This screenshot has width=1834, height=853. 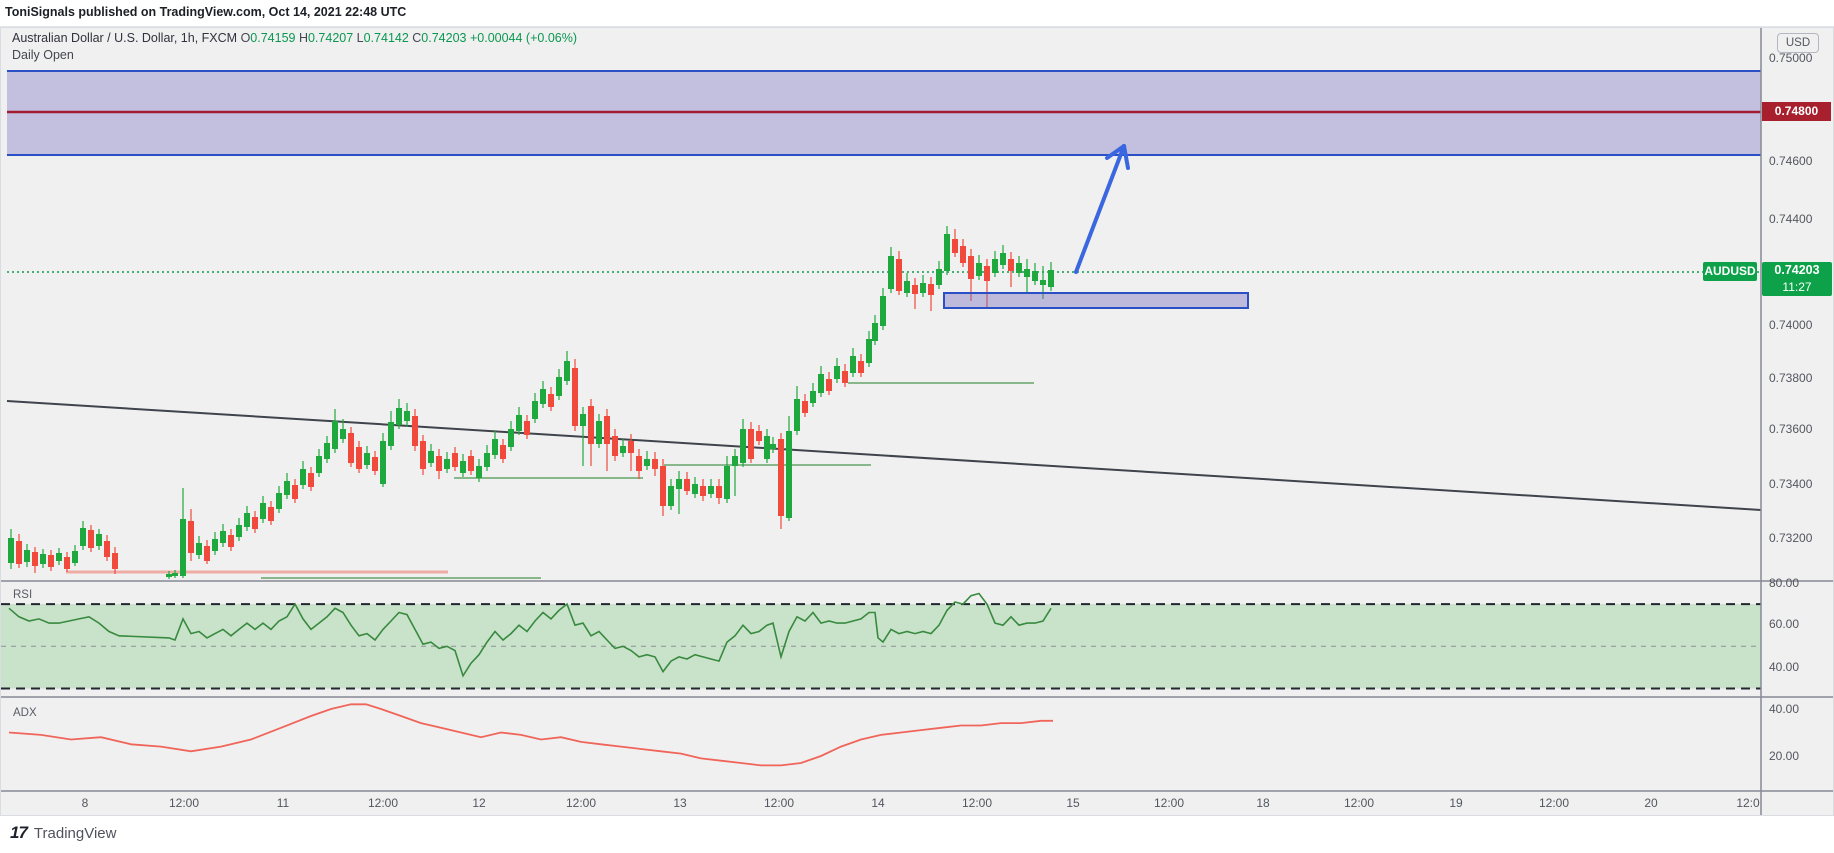 What do you see at coordinates (1791, 378) in the screenshot?
I see `price-tick-label: 0.73800` at bounding box center [1791, 378].